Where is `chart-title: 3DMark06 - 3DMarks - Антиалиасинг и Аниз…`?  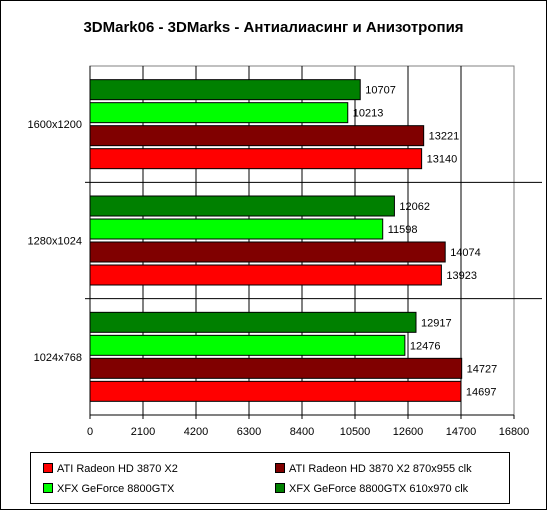
chart-title: 3DMark06 - 3DMarks - Антиалиасинг и Аниз… is located at coordinates (273, 27).